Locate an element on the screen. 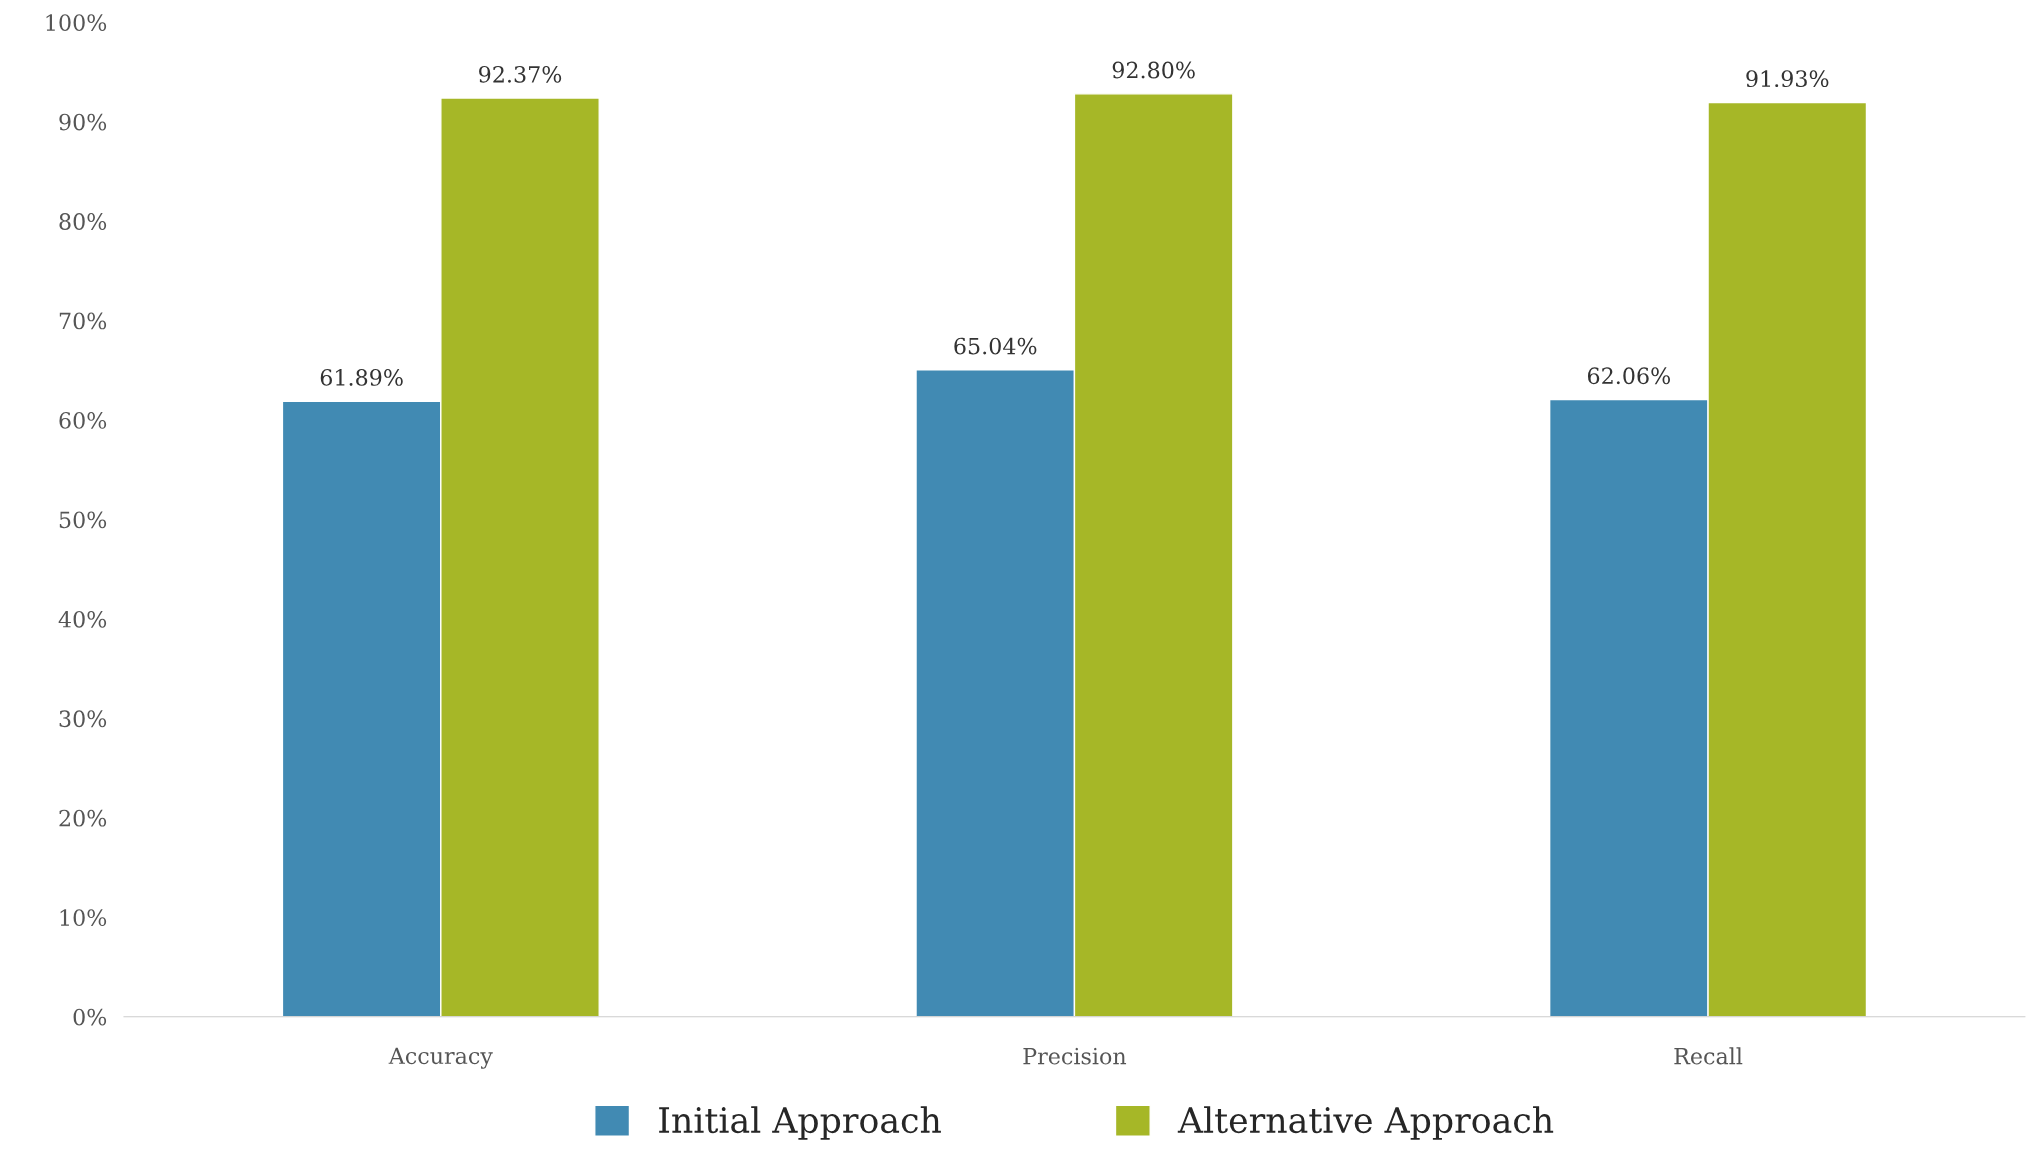 The width and height of the screenshot is (2033, 1170). x-tick-label: Recall is located at coordinates (1708, 1056).